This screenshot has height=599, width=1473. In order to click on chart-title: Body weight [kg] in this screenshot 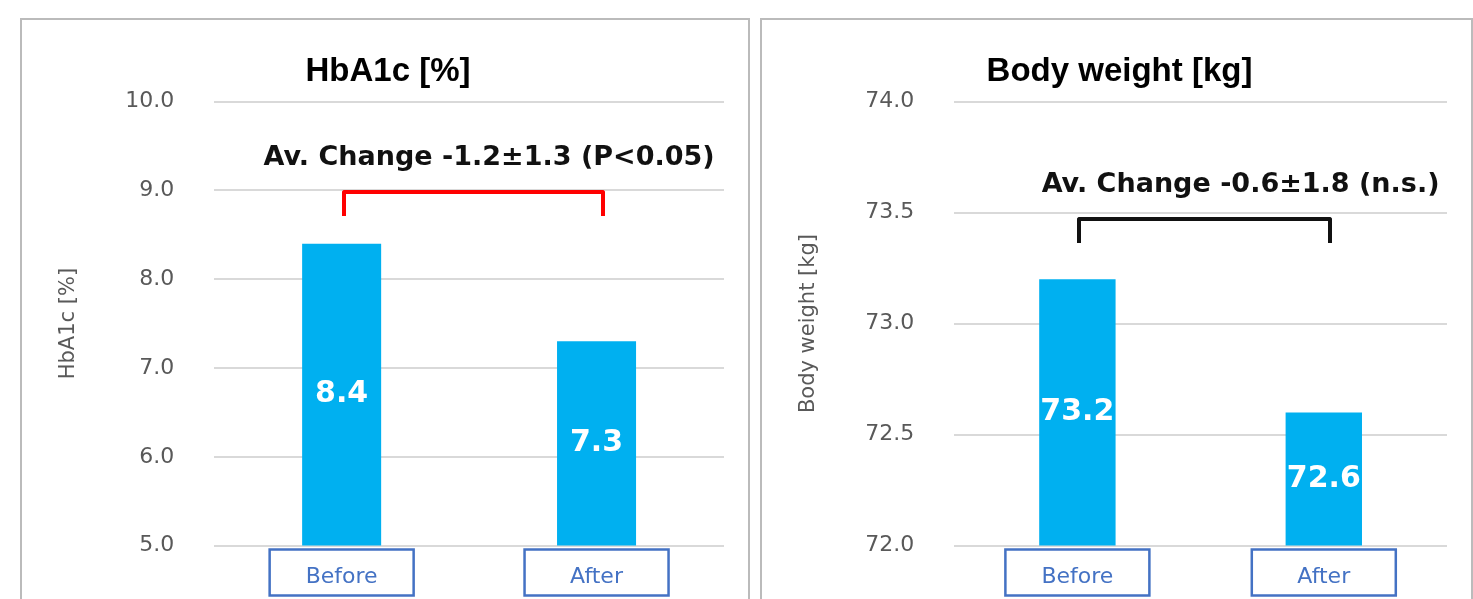, I will do `click(1119, 69)`.